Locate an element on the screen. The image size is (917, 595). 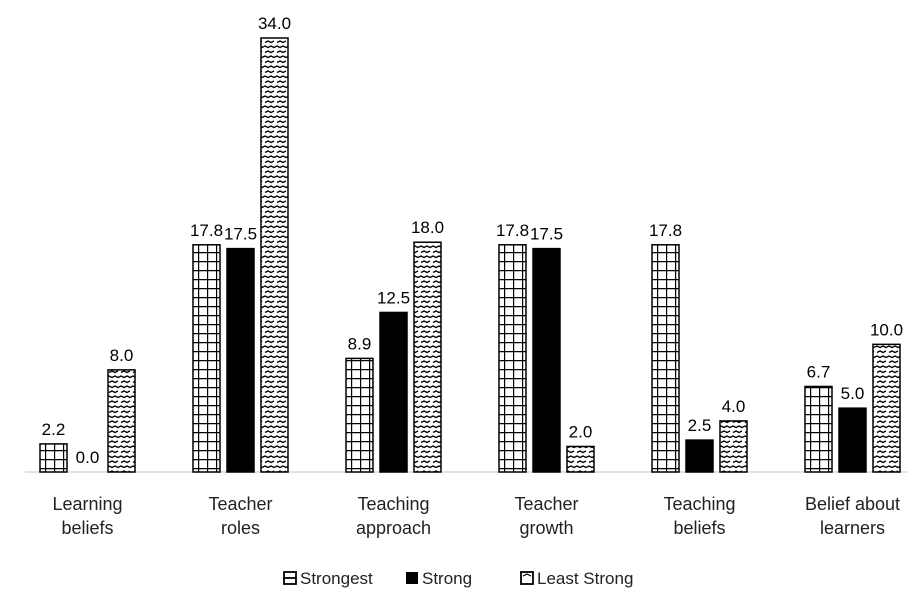
legend-label-strong: Strong is located at coordinates (447, 578).